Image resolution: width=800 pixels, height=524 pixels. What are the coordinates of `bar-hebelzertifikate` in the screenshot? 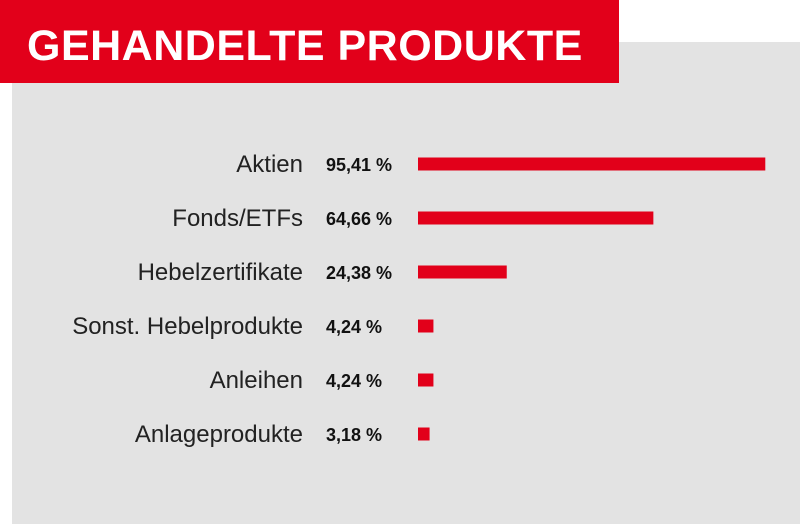 It's located at (462, 272).